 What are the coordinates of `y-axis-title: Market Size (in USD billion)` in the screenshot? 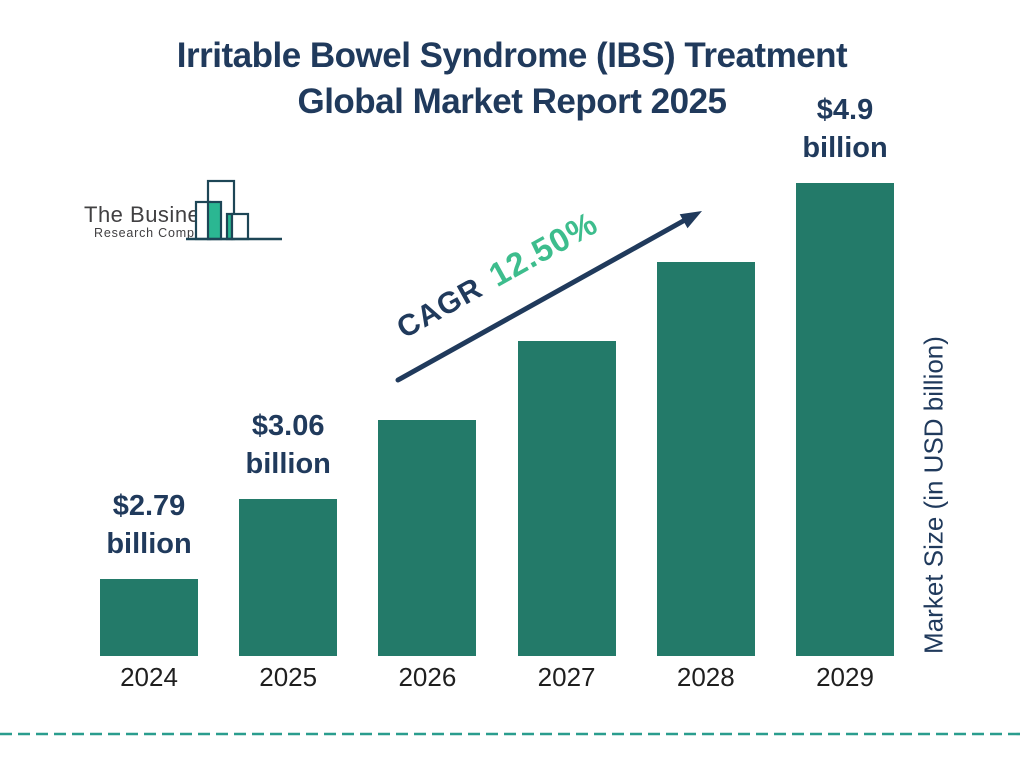 It's located at (933, 495).